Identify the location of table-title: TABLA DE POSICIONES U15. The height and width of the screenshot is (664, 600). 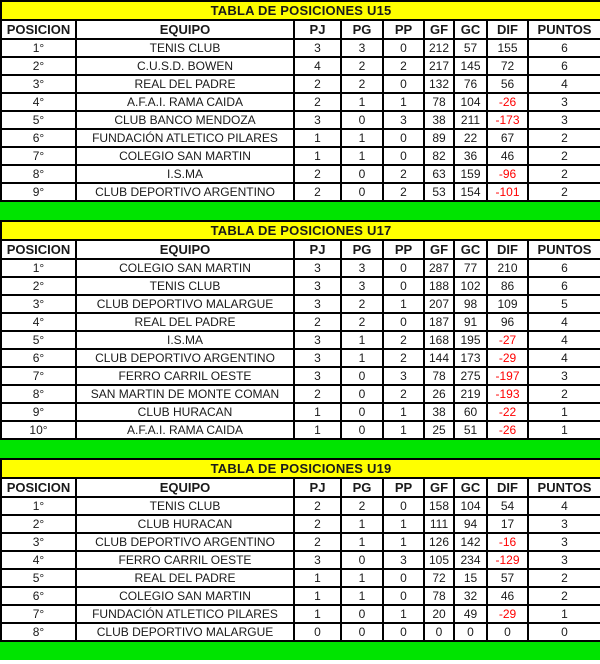
(300, 10).